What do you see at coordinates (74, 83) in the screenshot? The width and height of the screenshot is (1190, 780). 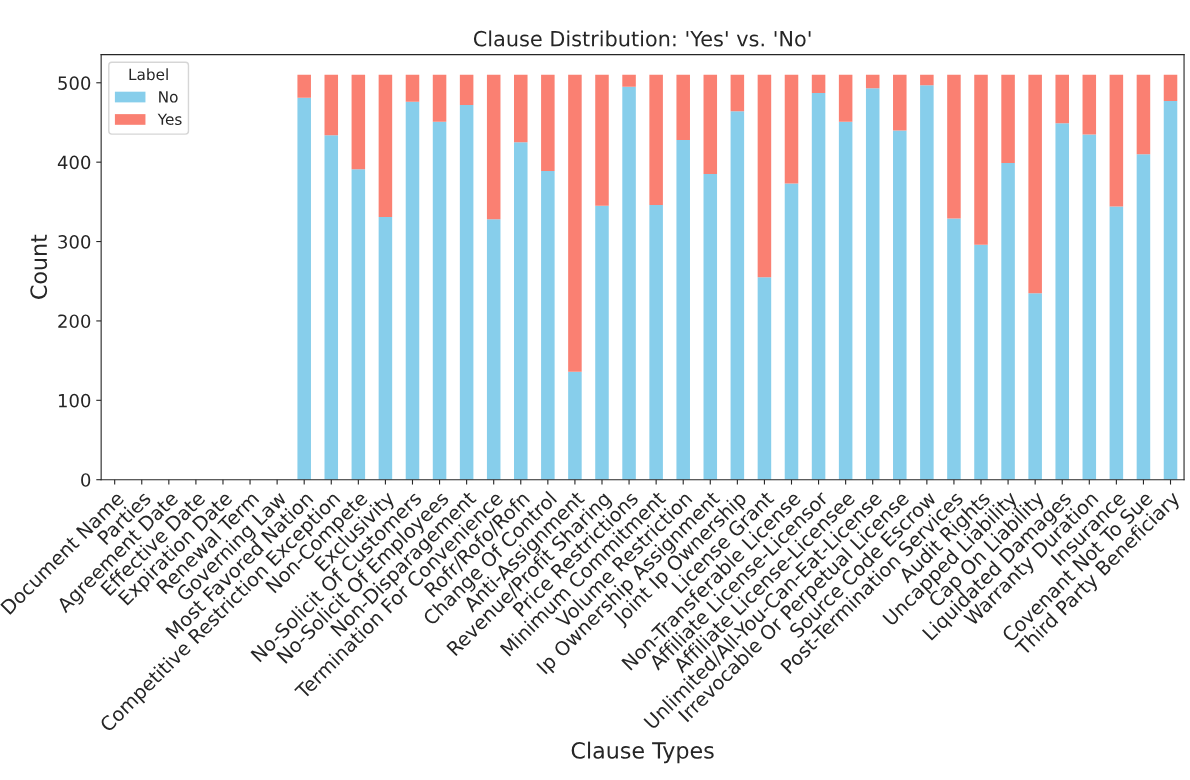 I see `y-tick-label: 500` at bounding box center [74, 83].